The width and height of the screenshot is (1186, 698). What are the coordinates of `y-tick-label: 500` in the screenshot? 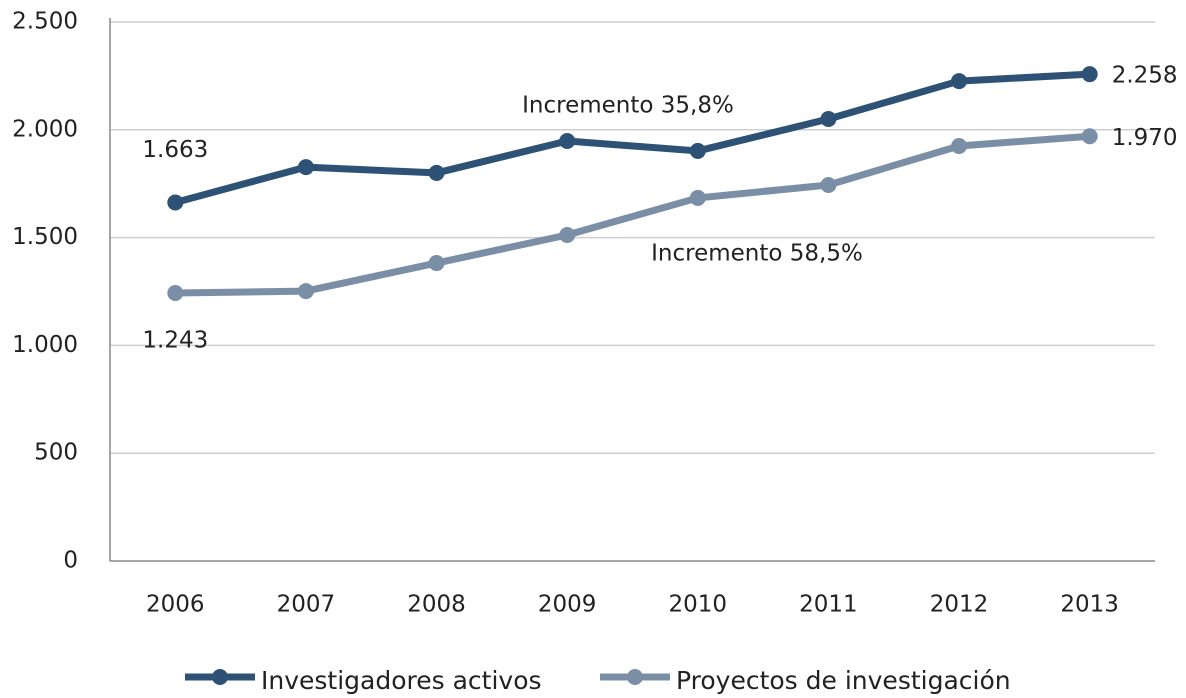 It's located at (56, 453).